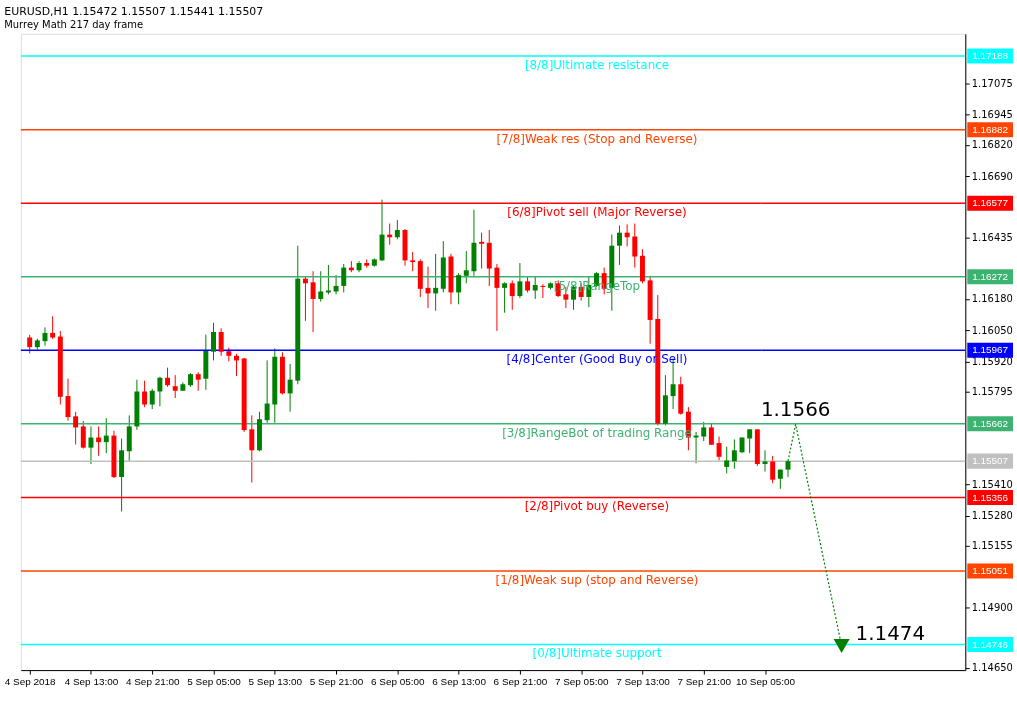  What do you see at coordinates (134, 11) in the screenshot?
I see `chart-title: EURUSD,H1 1.15472 1.15507 1.15441 1.15507` at bounding box center [134, 11].